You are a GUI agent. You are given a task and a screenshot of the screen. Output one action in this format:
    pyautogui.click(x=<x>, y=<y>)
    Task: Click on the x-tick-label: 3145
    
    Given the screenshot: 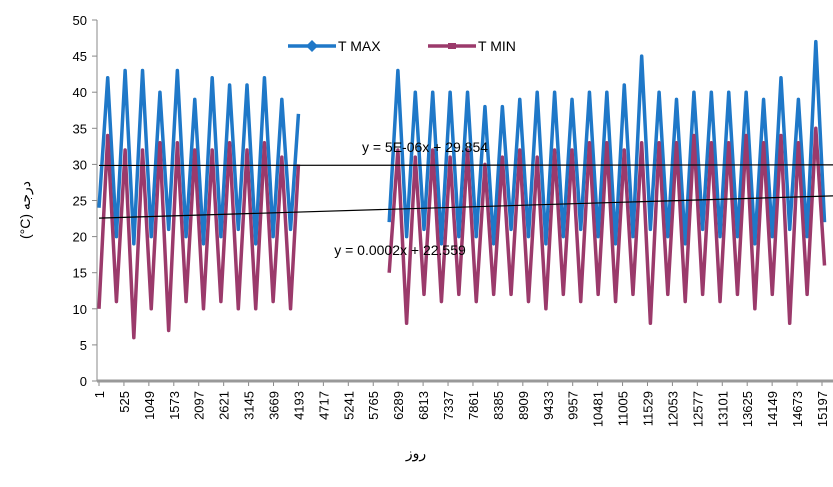 What is the action you would take?
    pyautogui.click(x=249, y=405)
    